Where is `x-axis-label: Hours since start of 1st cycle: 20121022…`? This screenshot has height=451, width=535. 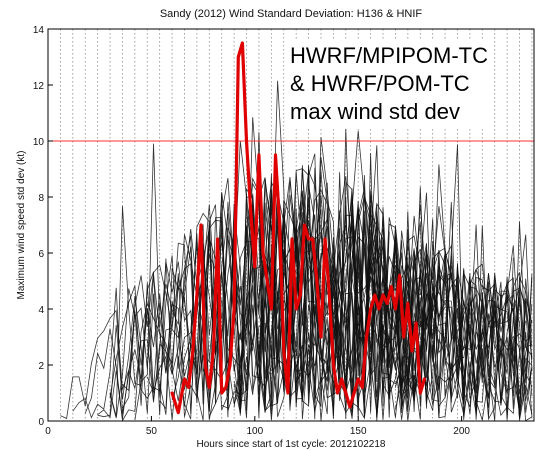
x-axis-label: Hours since start of 1st cycle: 20121022… is located at coordinates (291, 444).